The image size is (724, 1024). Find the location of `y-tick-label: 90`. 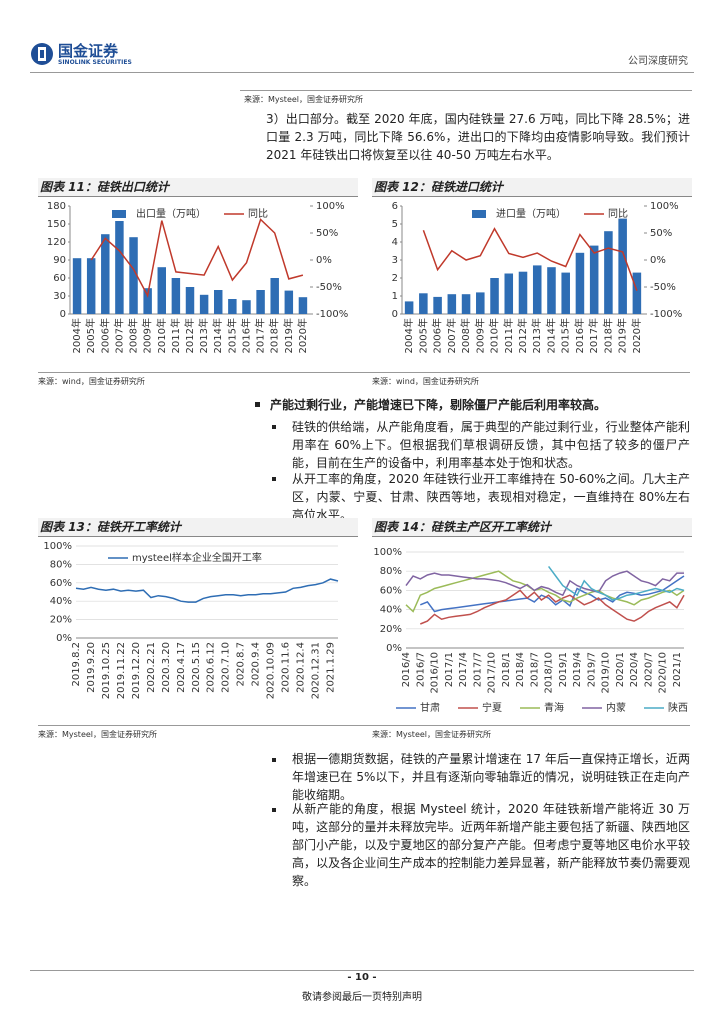

y-tick-label: 90 is located at coordinates (59, 260).